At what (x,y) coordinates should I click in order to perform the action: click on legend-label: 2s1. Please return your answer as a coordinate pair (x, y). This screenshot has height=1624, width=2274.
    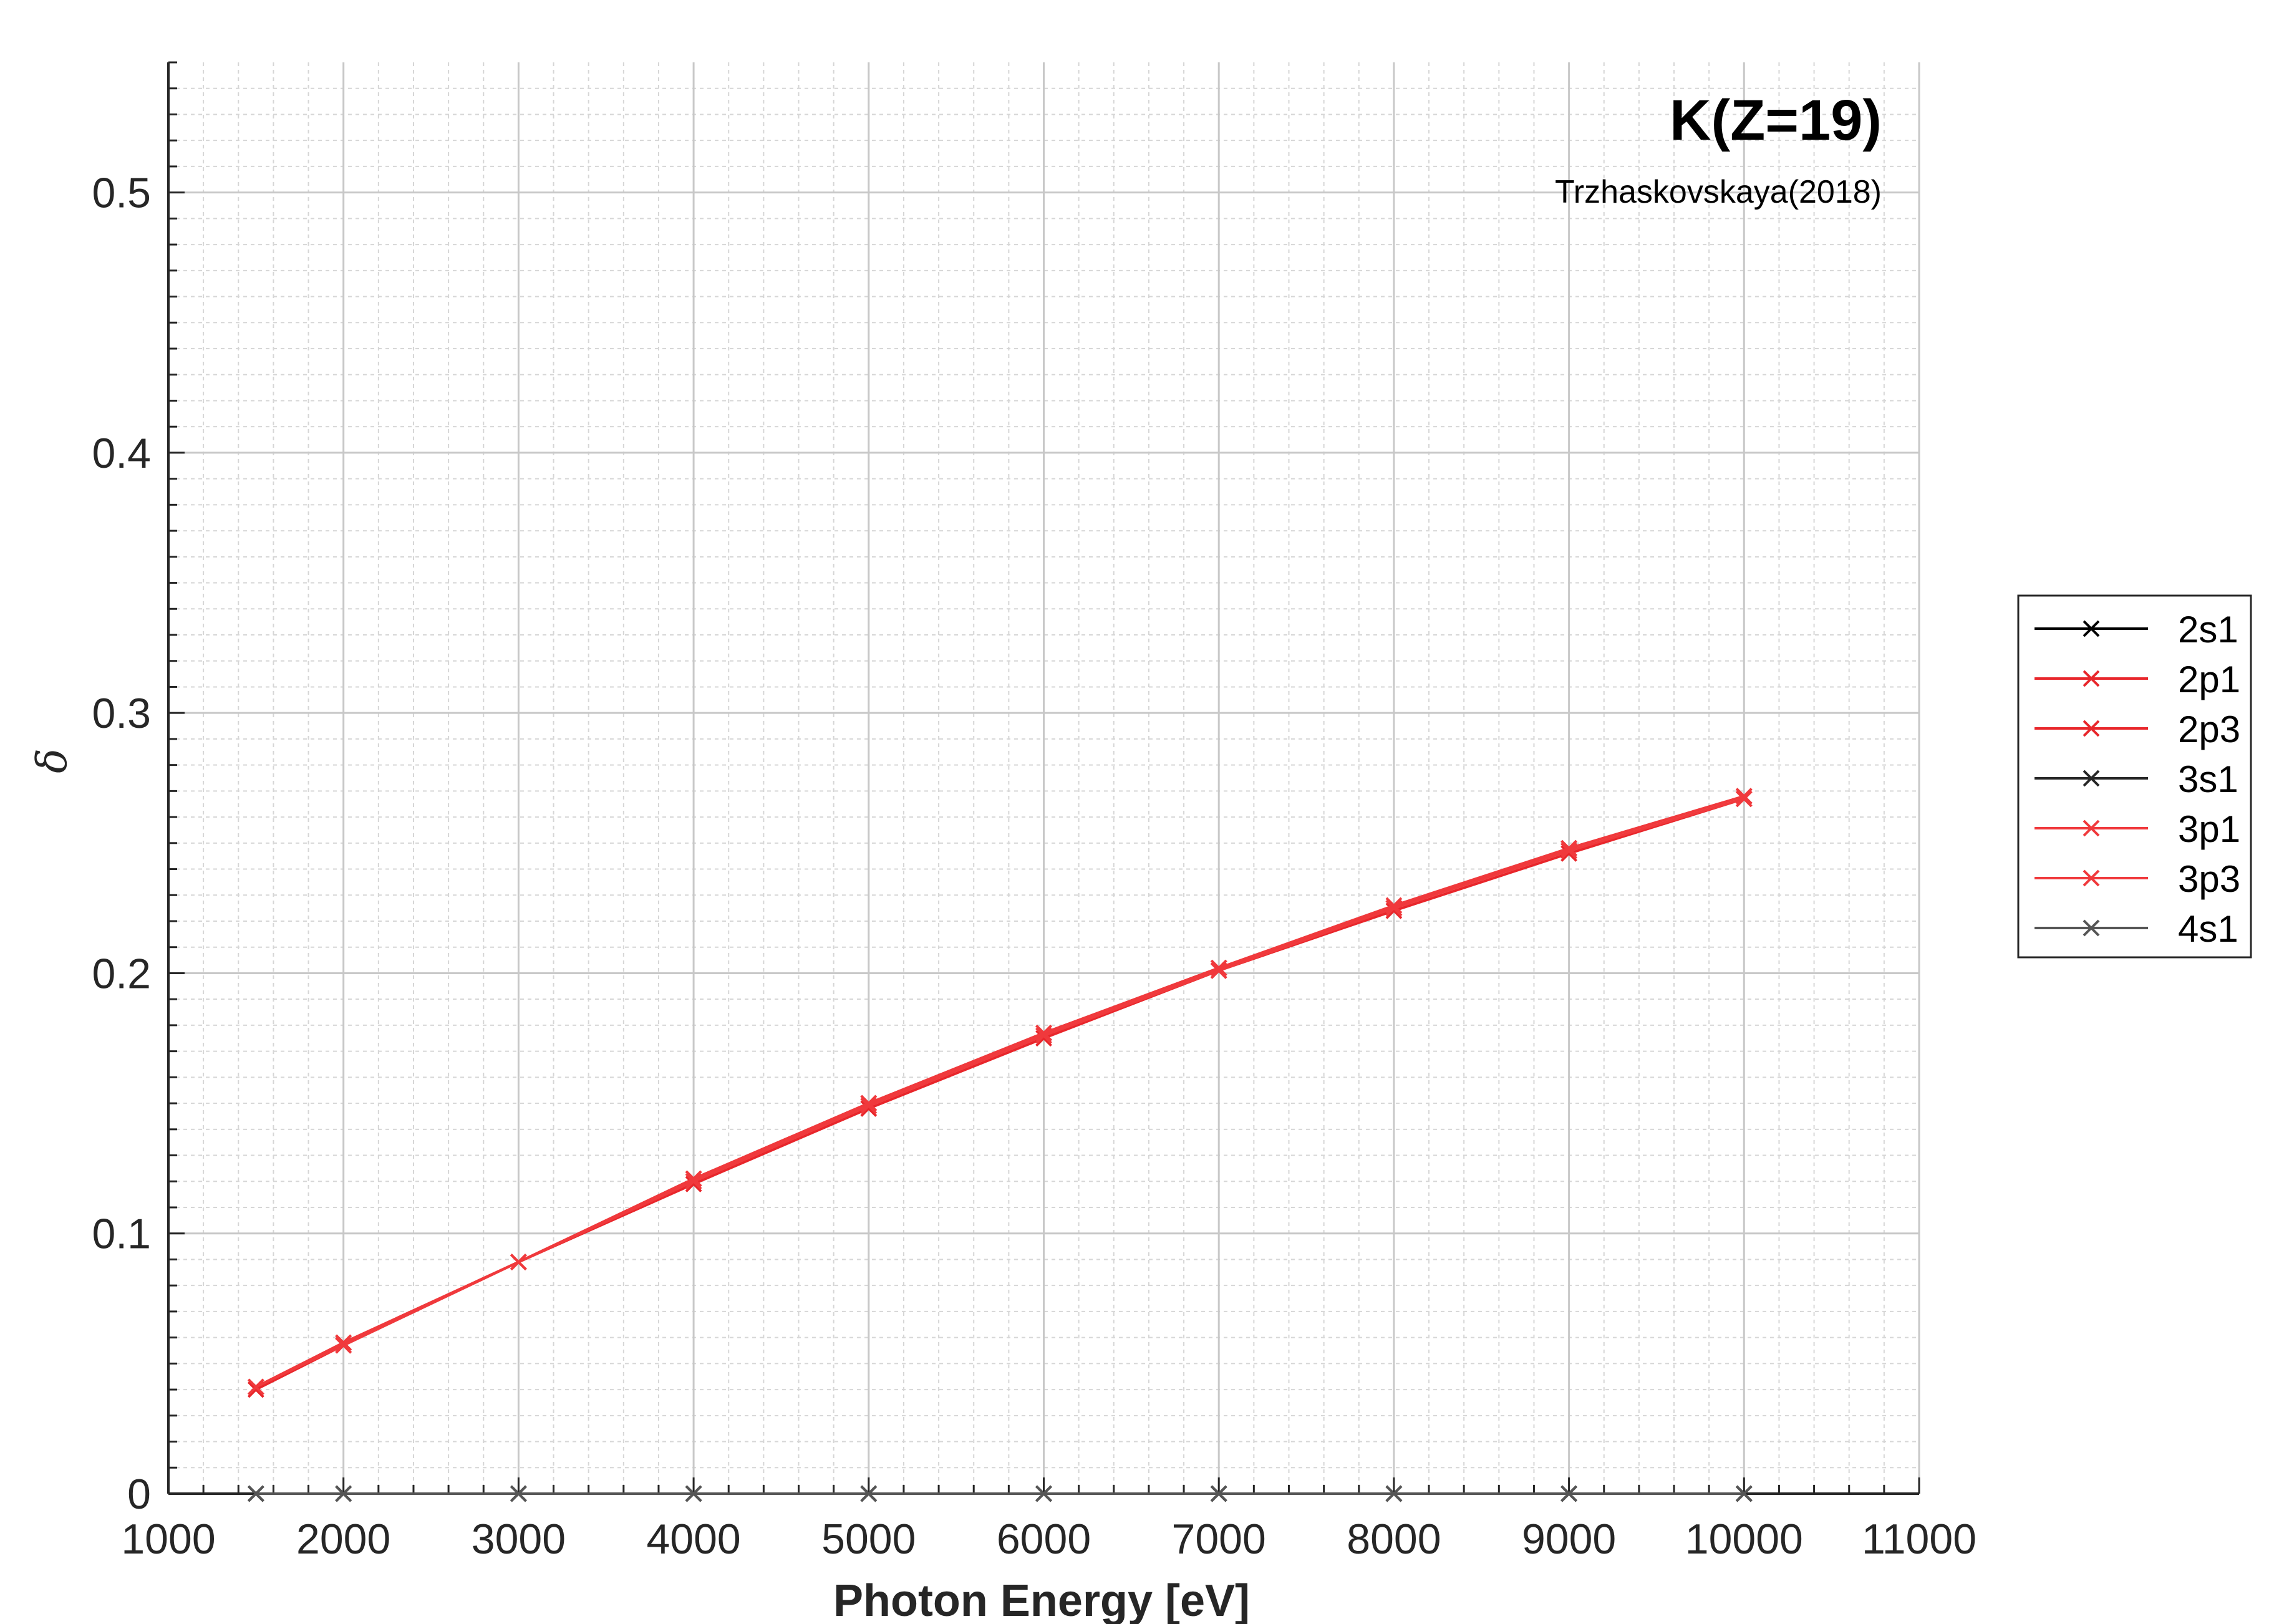
    Looking at the image, I should click on (2208, 629).